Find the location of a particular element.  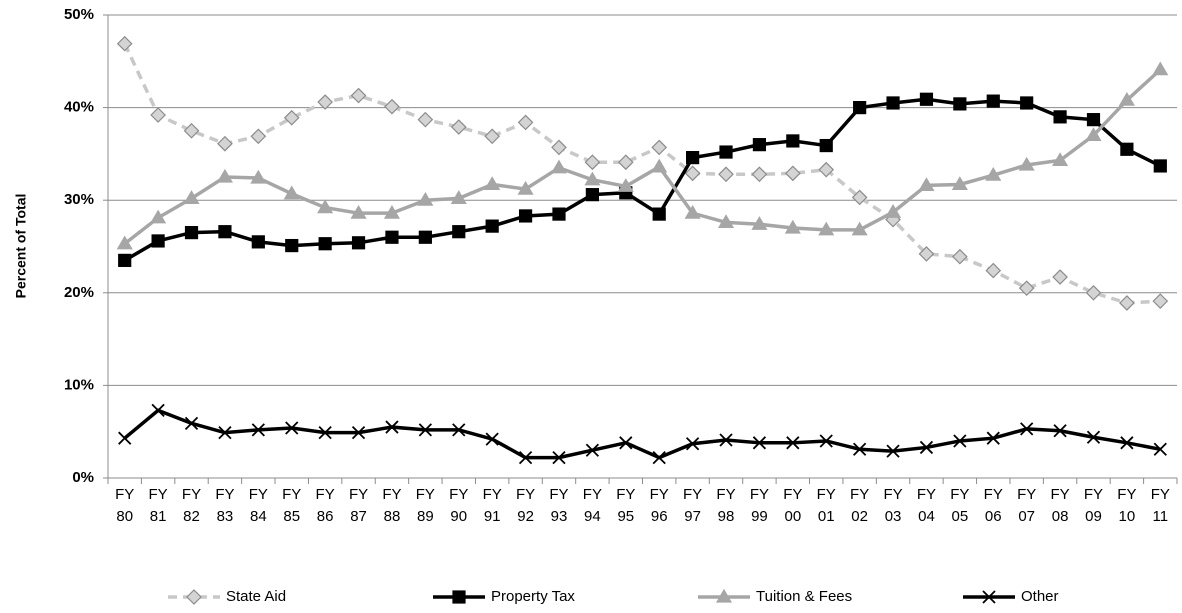

legend-label: State Aid is located at coordinates (256, 596).